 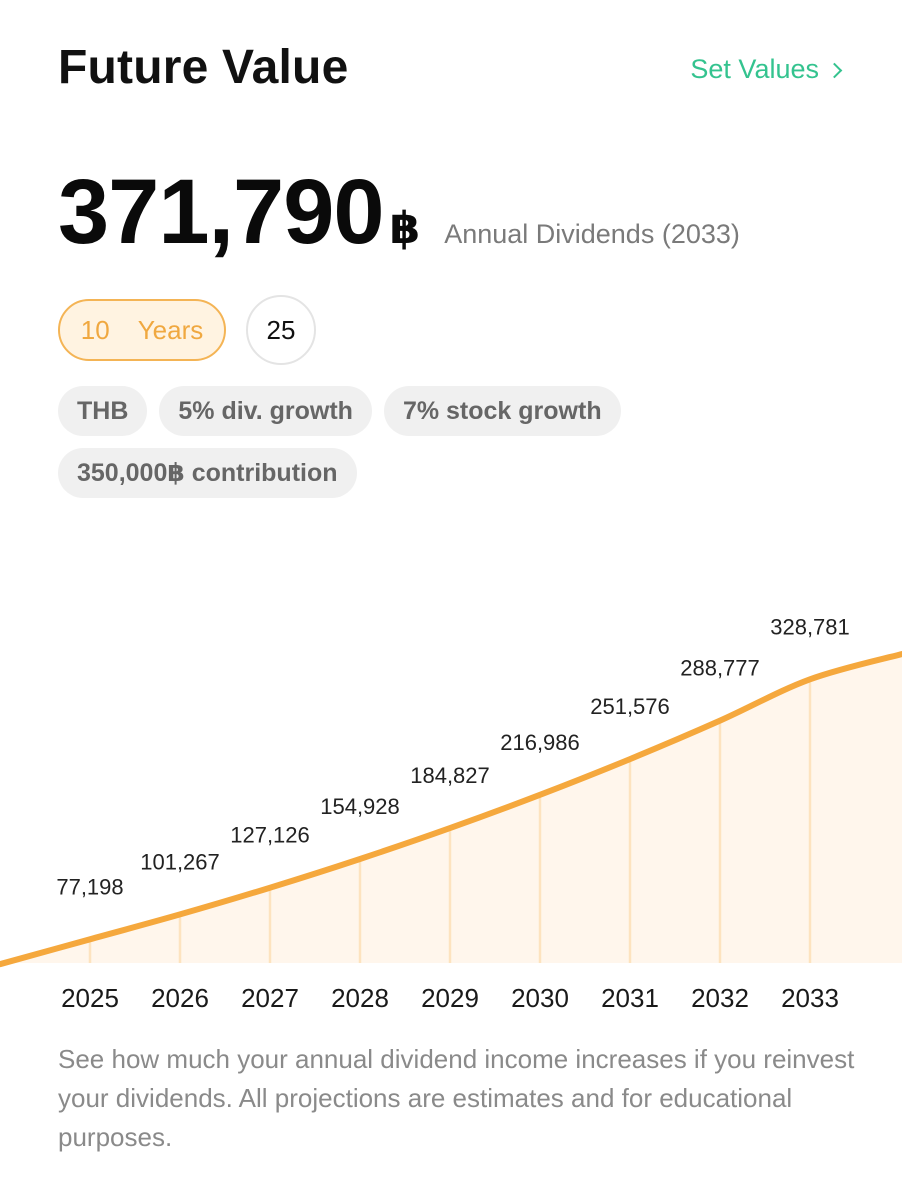 I want to click on chart-x-tick-2028: 2028, so click(x=360, y=998).